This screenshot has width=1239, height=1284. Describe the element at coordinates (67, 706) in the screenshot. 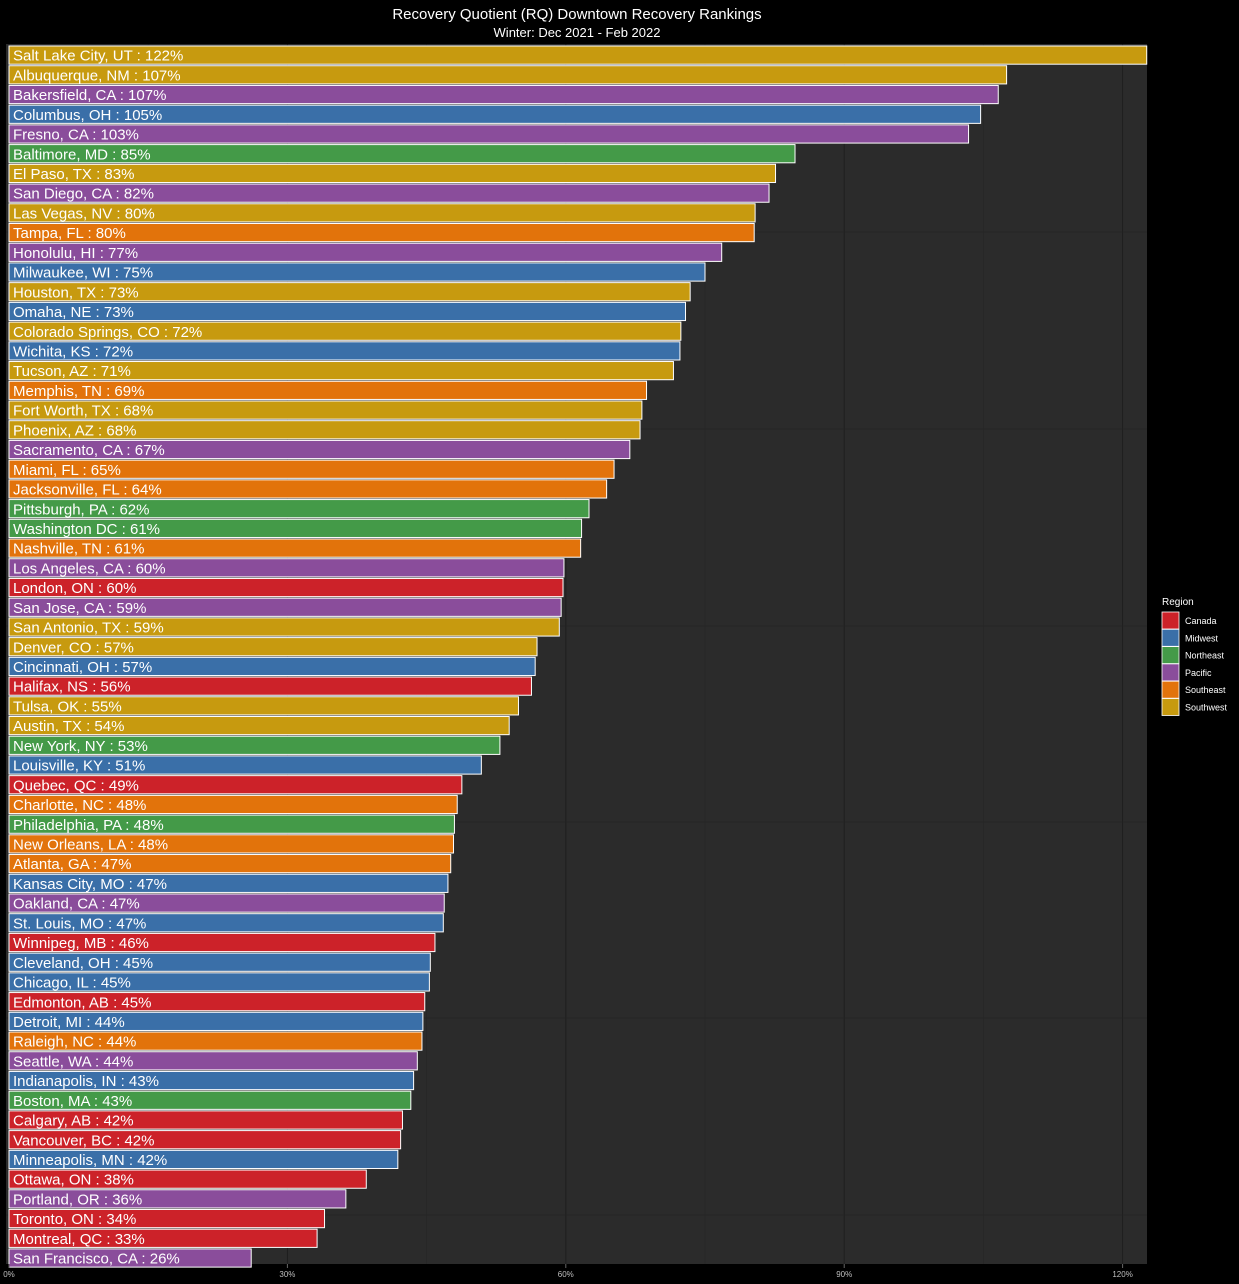

I see `bar-label: Tulsa, OK : 55%` at that location.